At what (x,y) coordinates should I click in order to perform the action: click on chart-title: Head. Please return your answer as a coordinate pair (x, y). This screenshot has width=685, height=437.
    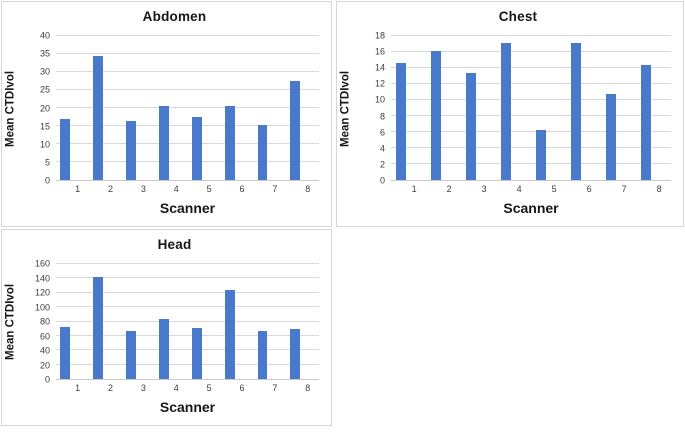
    Looking at the image, I should click on (174, 244).